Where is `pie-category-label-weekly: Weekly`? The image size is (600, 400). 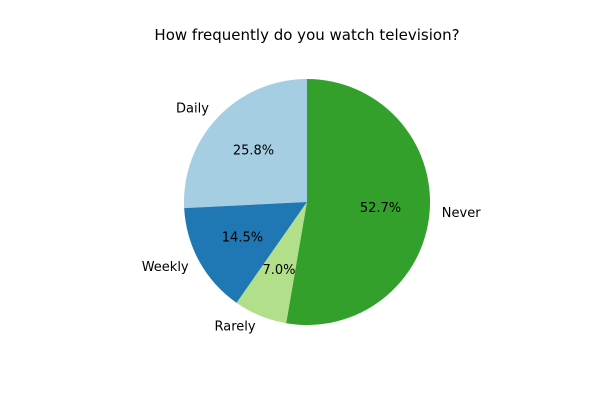
pie-category-label-weekly: Weekly is located at coordinates (165, 267).